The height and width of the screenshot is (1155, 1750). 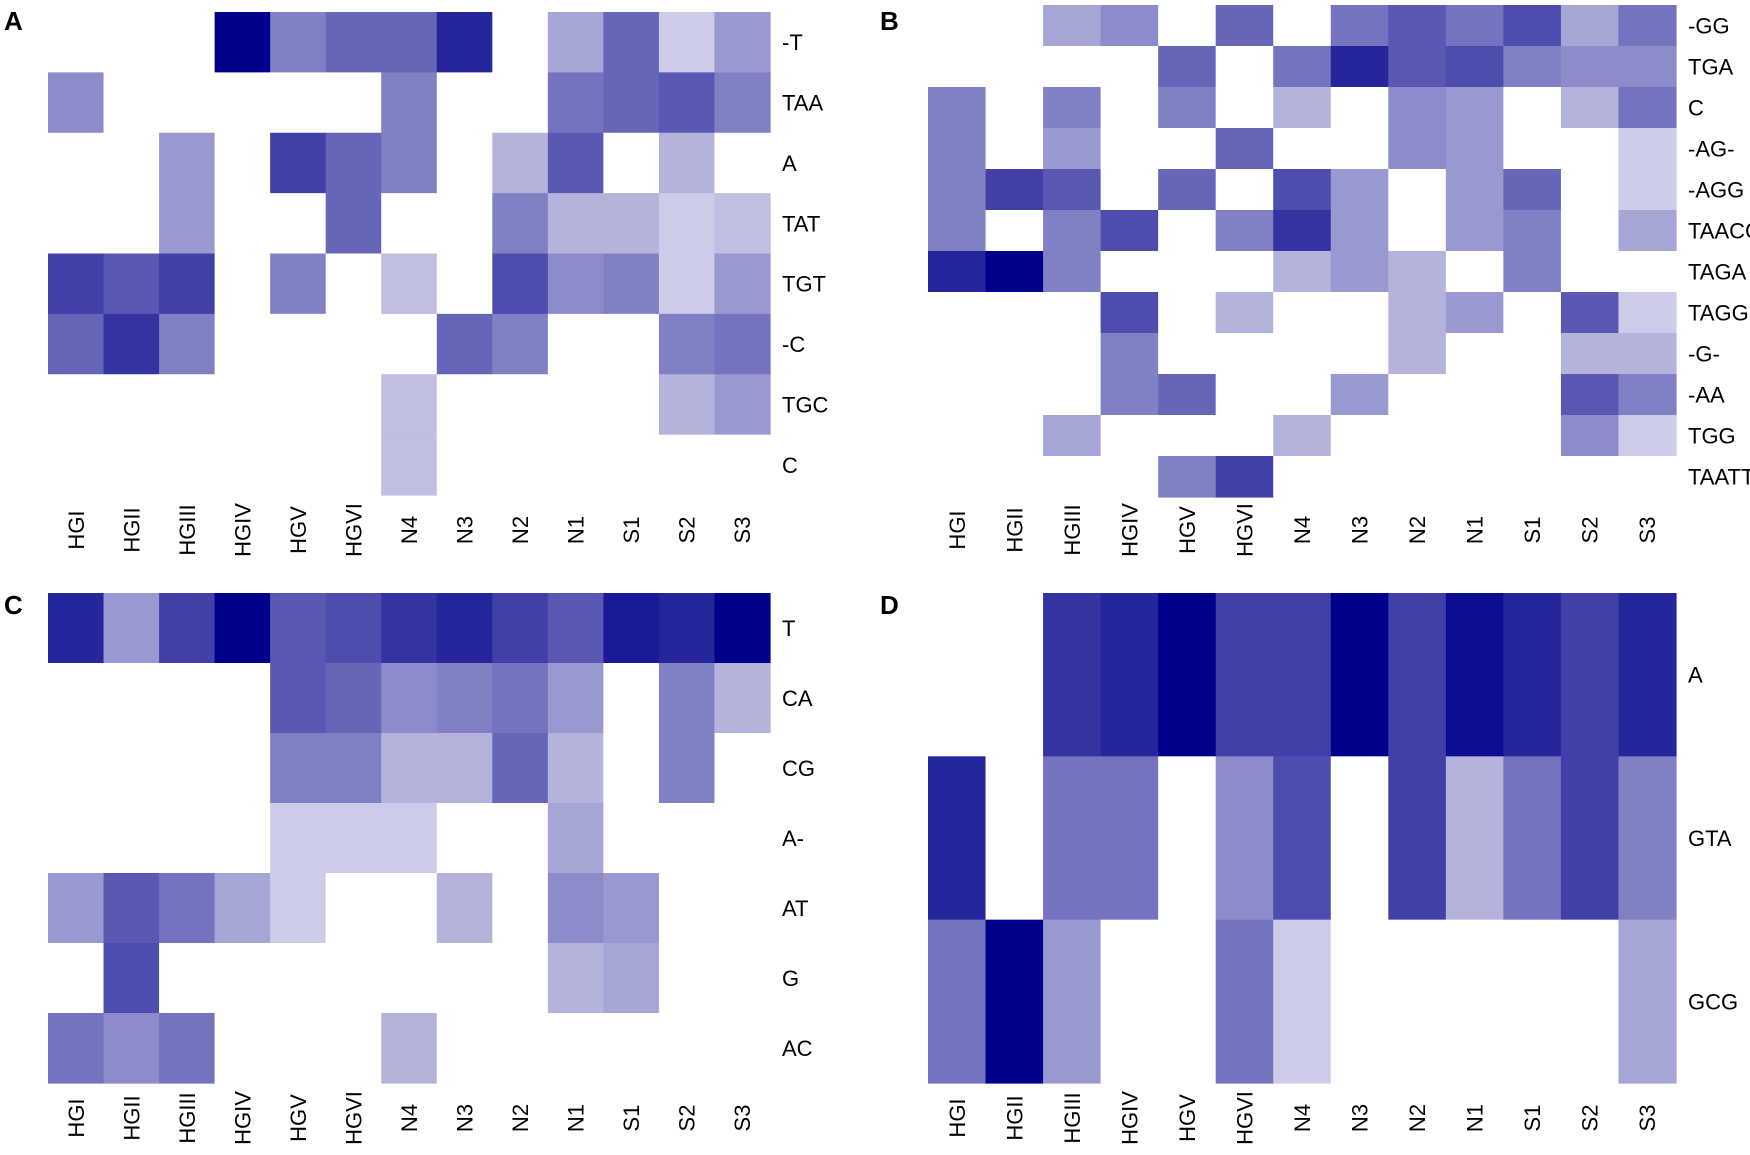 What do you see at coordinates (957, 1117) in the screenshot?
I see `column-label: HGI` at bounding box center [957, 1117].